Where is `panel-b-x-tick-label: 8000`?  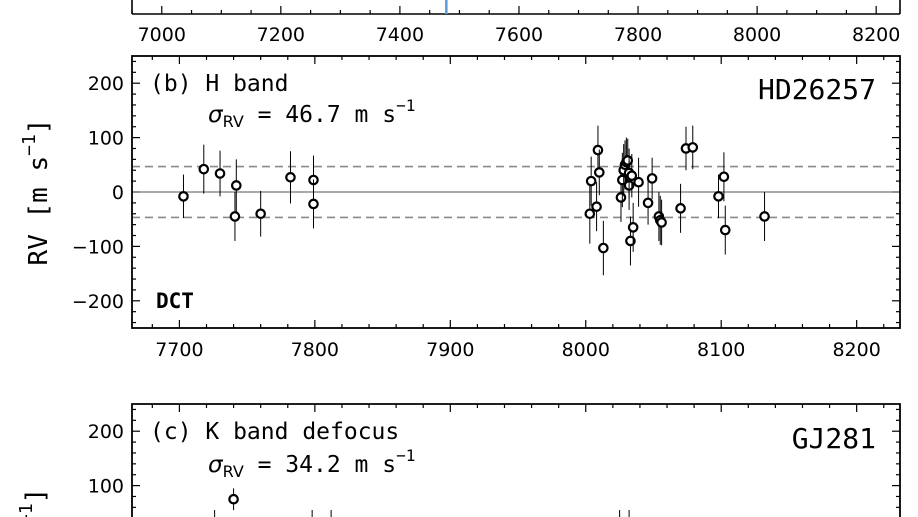
panel-b-x-tick-label: 8000 is located at coordinates (586, 350).